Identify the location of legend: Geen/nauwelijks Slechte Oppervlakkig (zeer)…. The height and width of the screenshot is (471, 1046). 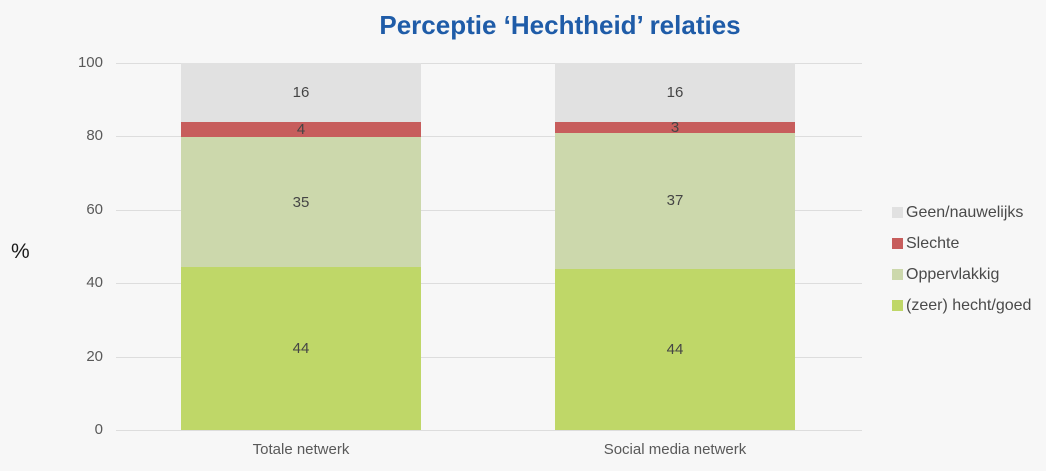
(961, 259).